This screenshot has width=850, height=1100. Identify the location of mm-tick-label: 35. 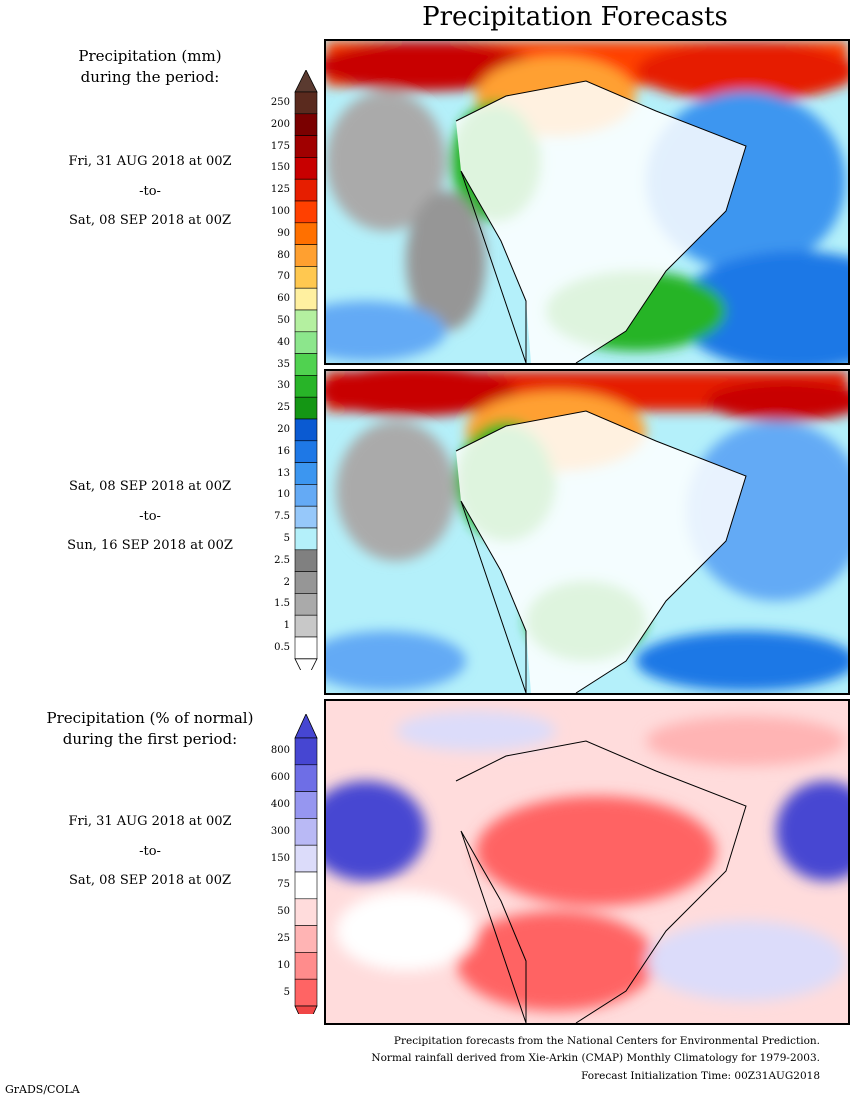
(283, 364).